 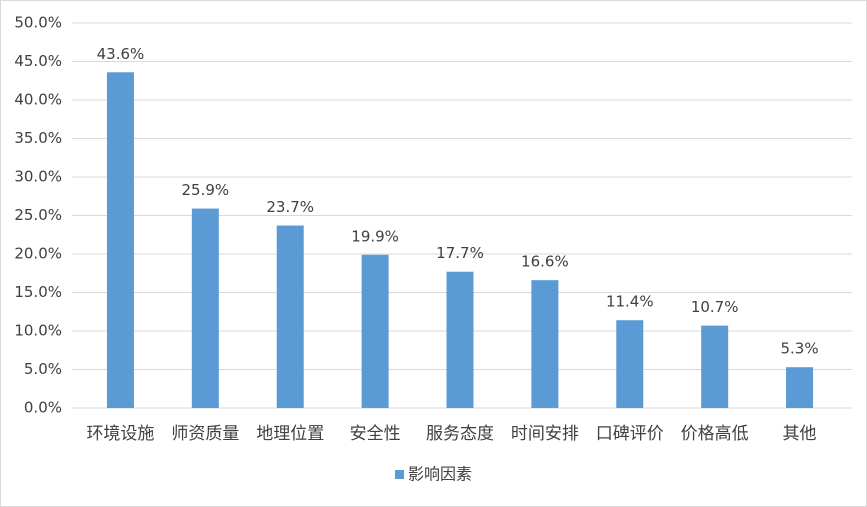 What do you see at coordinates (38, 61) in the screenshot?
I see `y-tick-label: 45.0%` at bounding box center [38, 61].